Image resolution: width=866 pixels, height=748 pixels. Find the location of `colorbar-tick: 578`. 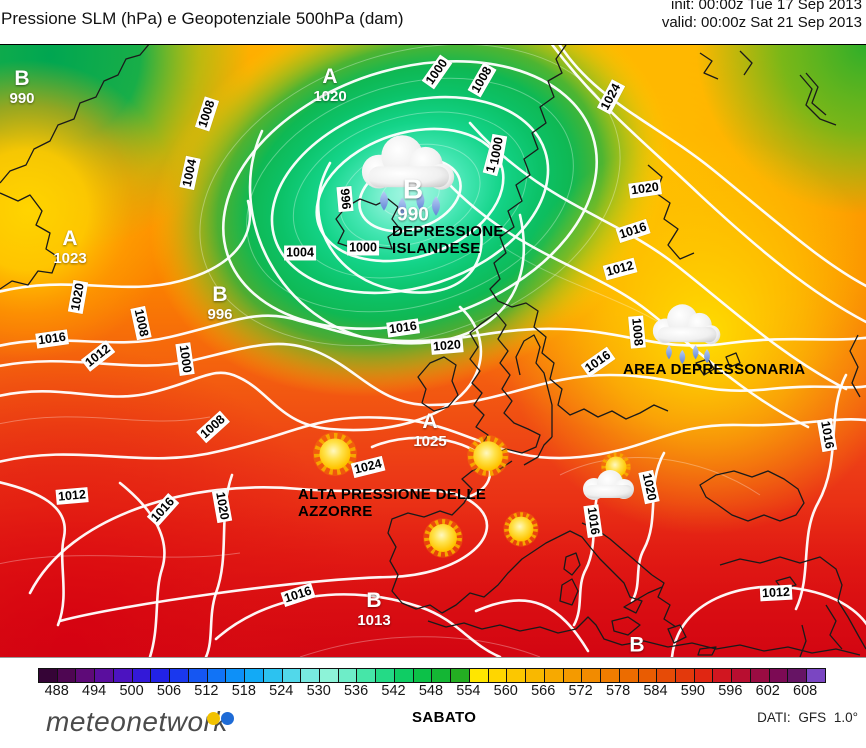

colorbar-tick: 578 is located at coordinates (618, 691).